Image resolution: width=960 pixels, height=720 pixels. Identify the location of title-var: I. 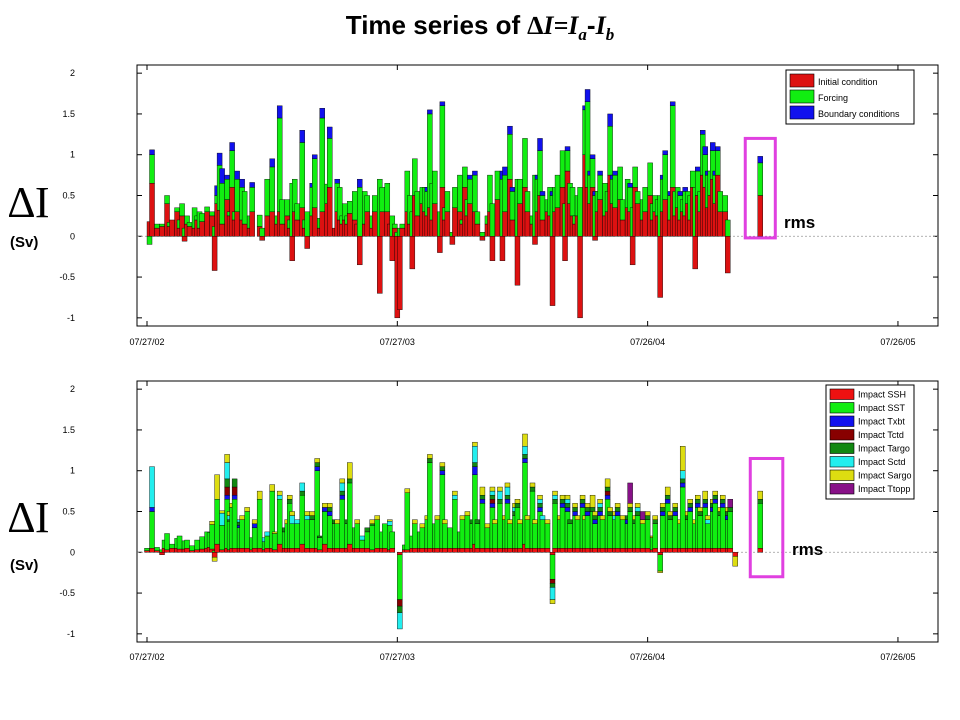
(548, 25).